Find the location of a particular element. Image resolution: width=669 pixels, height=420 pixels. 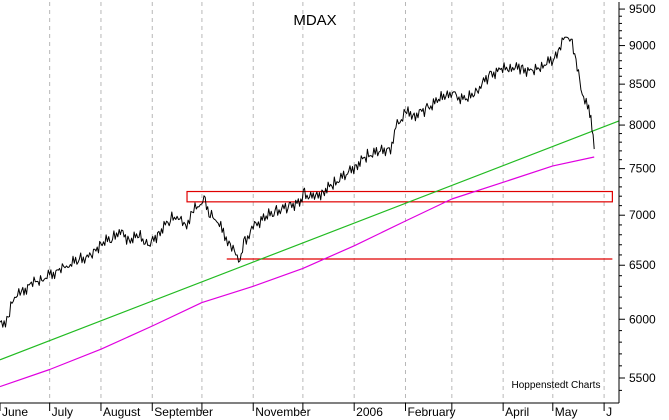

y-tick-label: 9000 is located at coordinates (642, 46).